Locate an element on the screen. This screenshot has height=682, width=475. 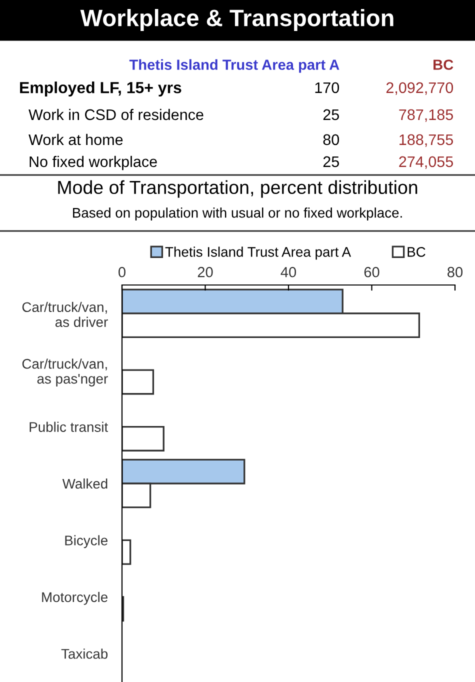
x-tick-label: 80 is located at coordinates (455, 272).